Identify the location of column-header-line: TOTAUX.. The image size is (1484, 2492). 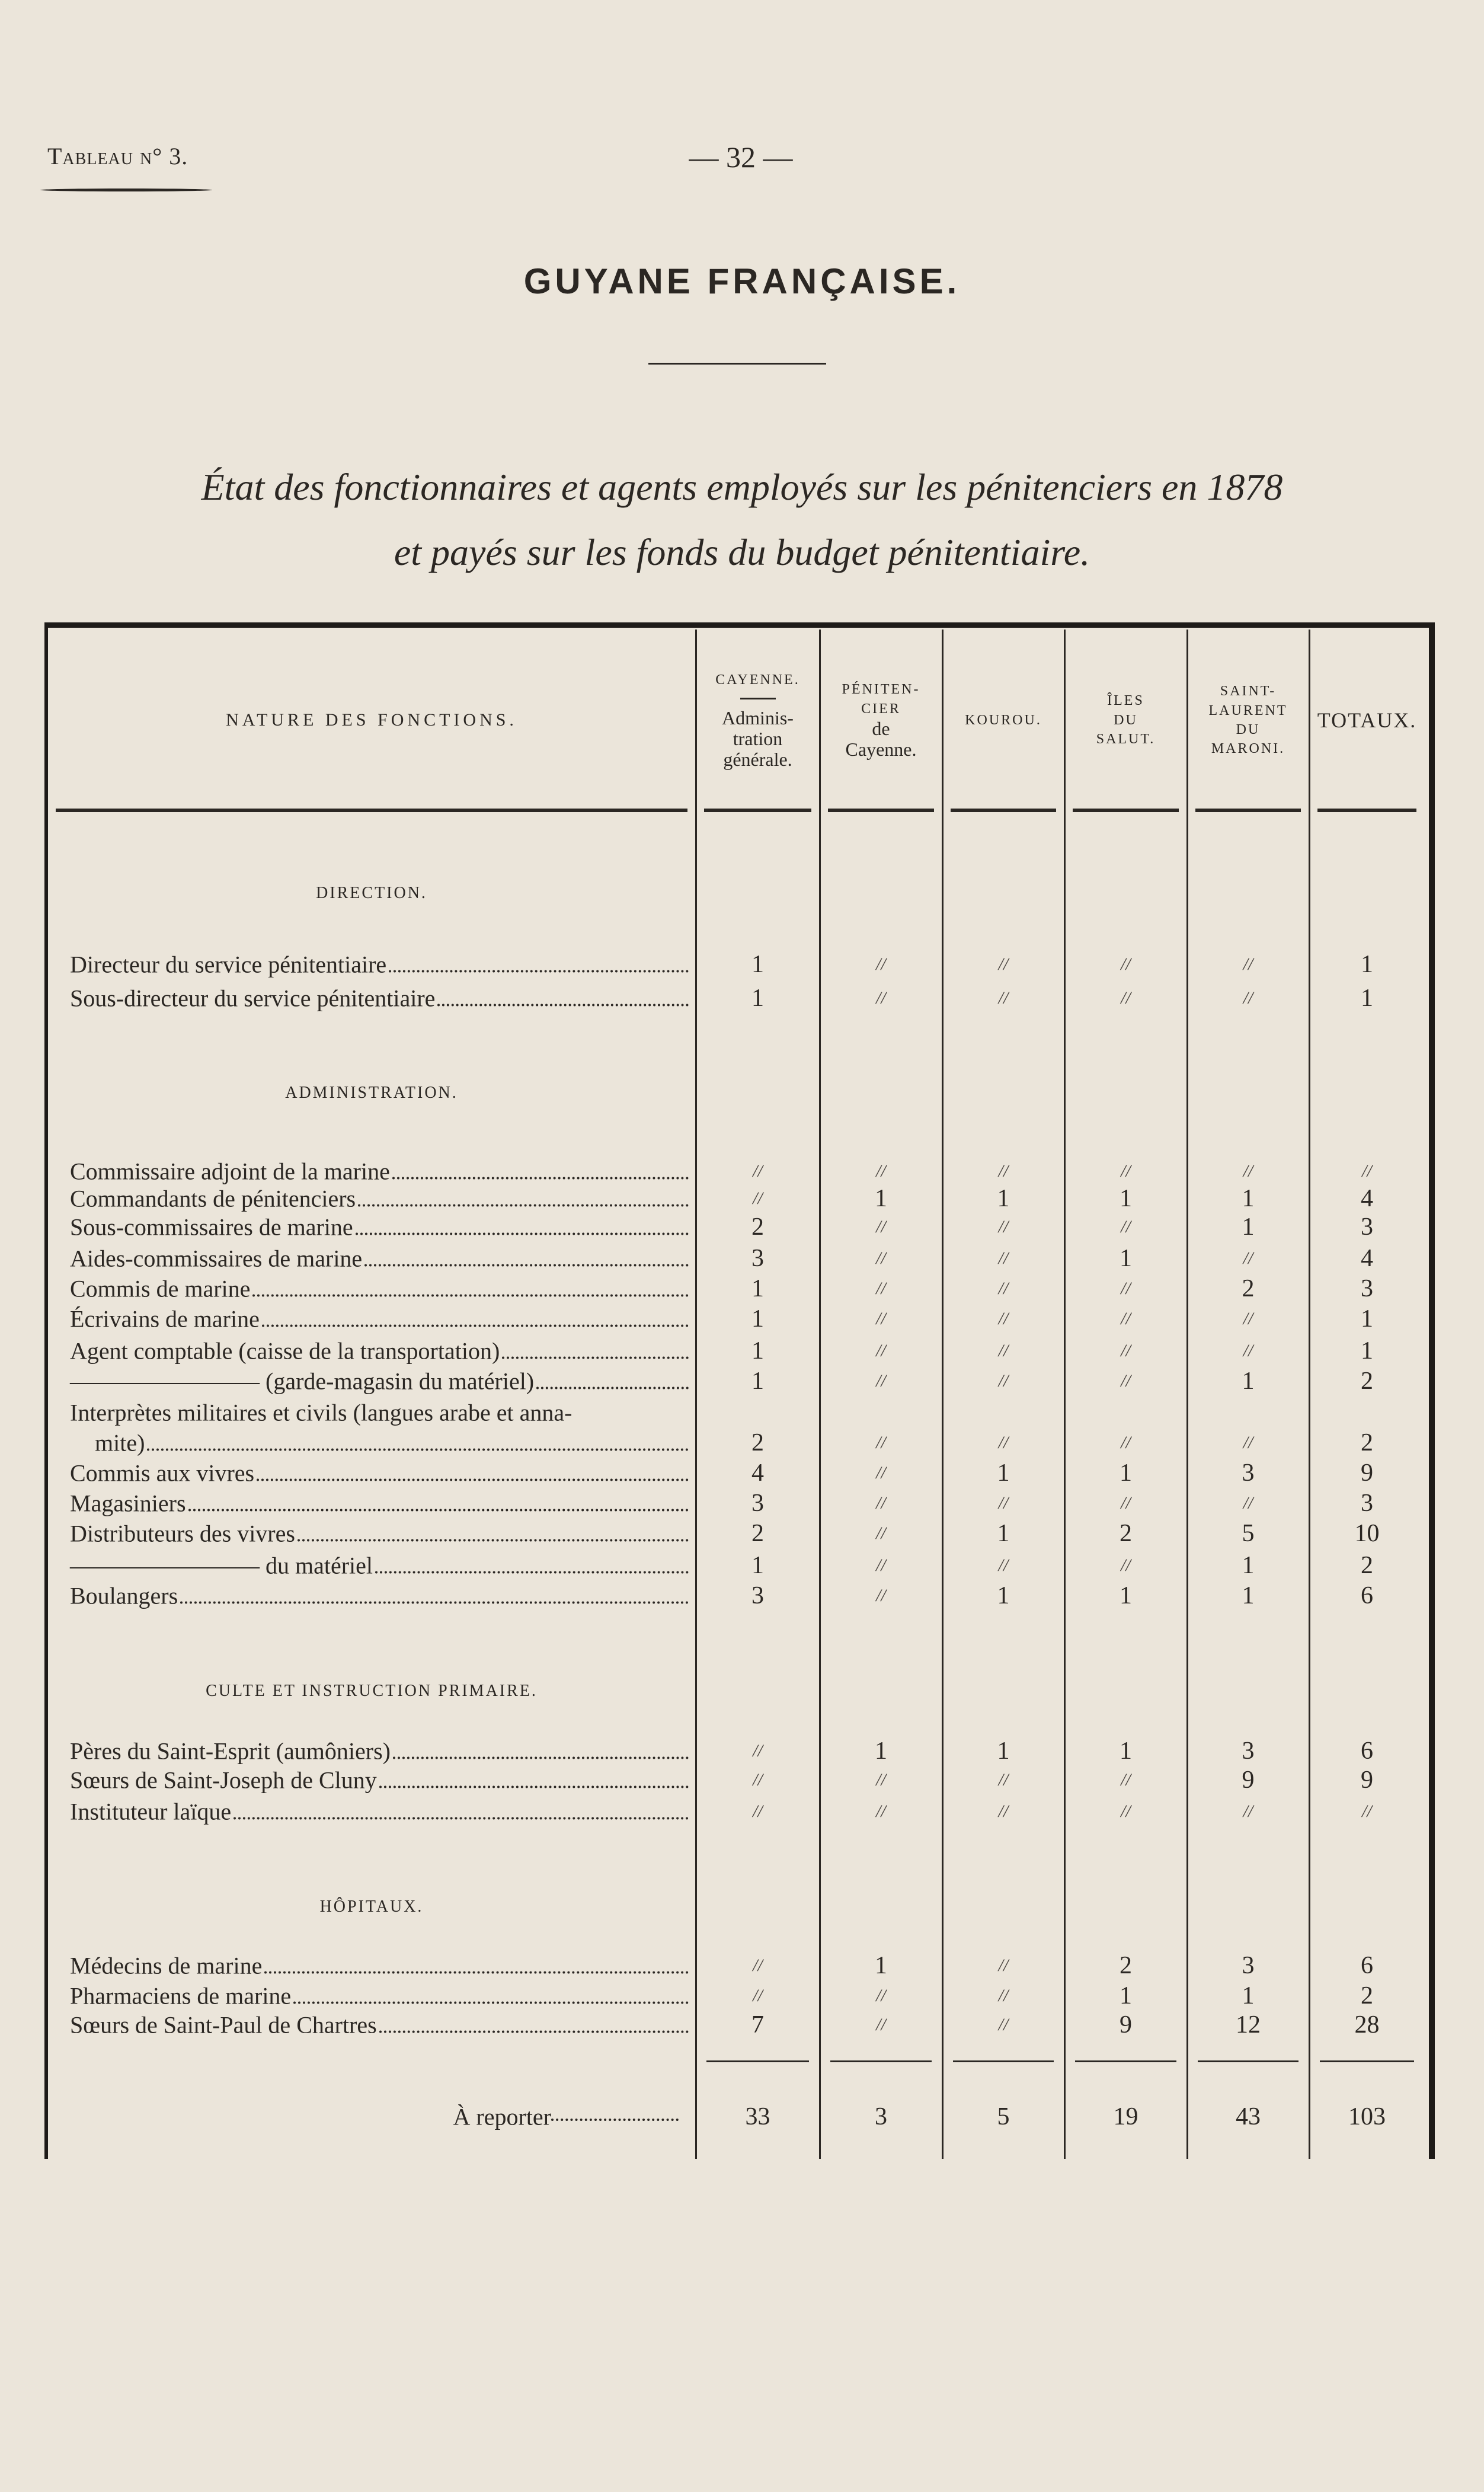
(1367, 720).